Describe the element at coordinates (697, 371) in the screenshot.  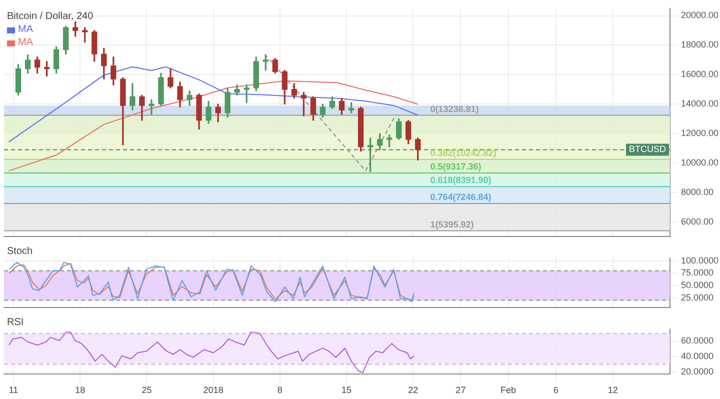
I see `y-tick-label: 20.0000` at that location.